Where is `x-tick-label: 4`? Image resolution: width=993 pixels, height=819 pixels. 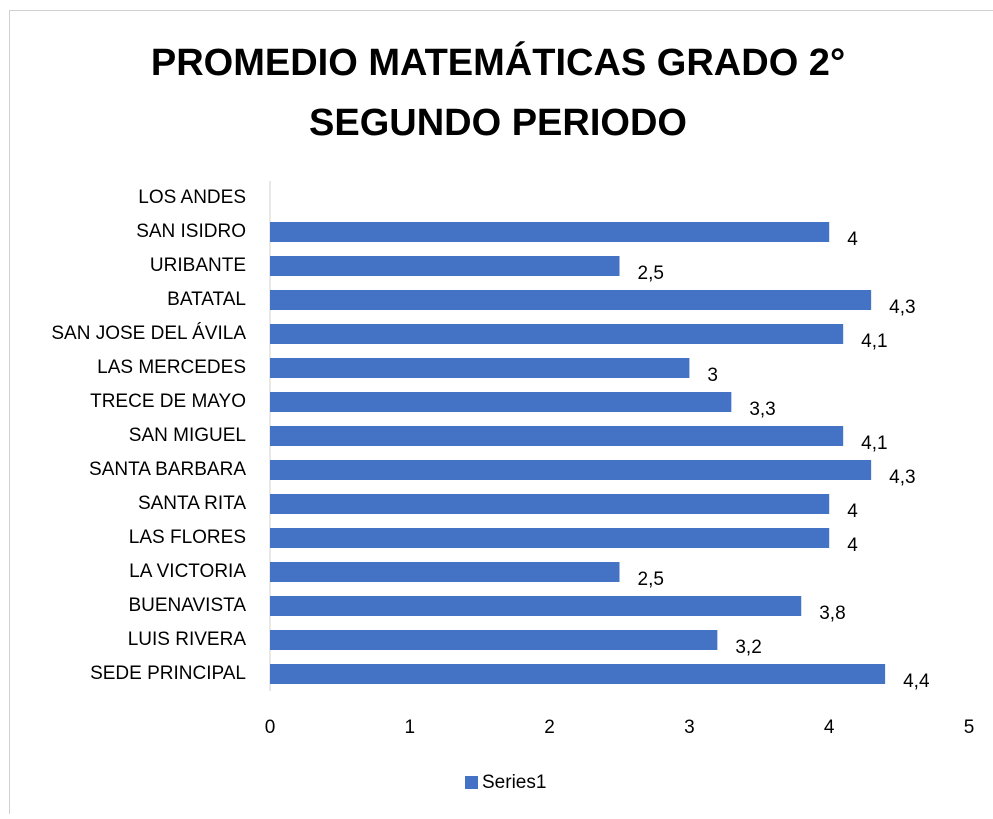 x-tick-label: 4 is located at coordinates (829, 727).